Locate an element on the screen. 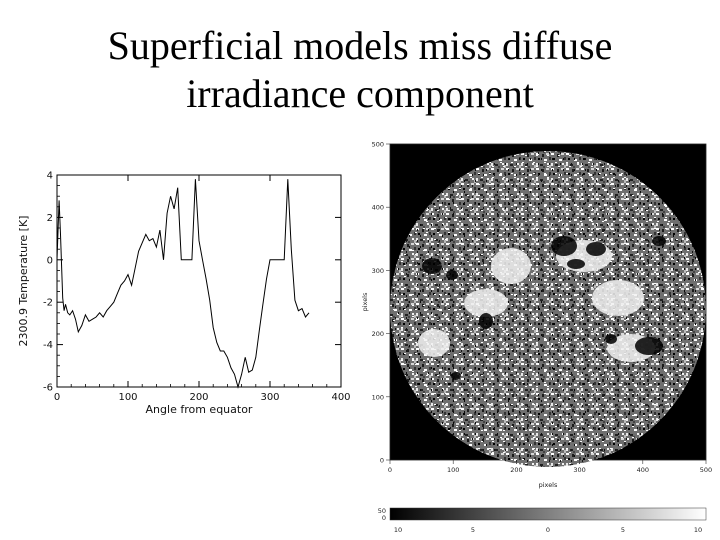  image-y-tick-label: 200 is located at coordinates (378, 334).